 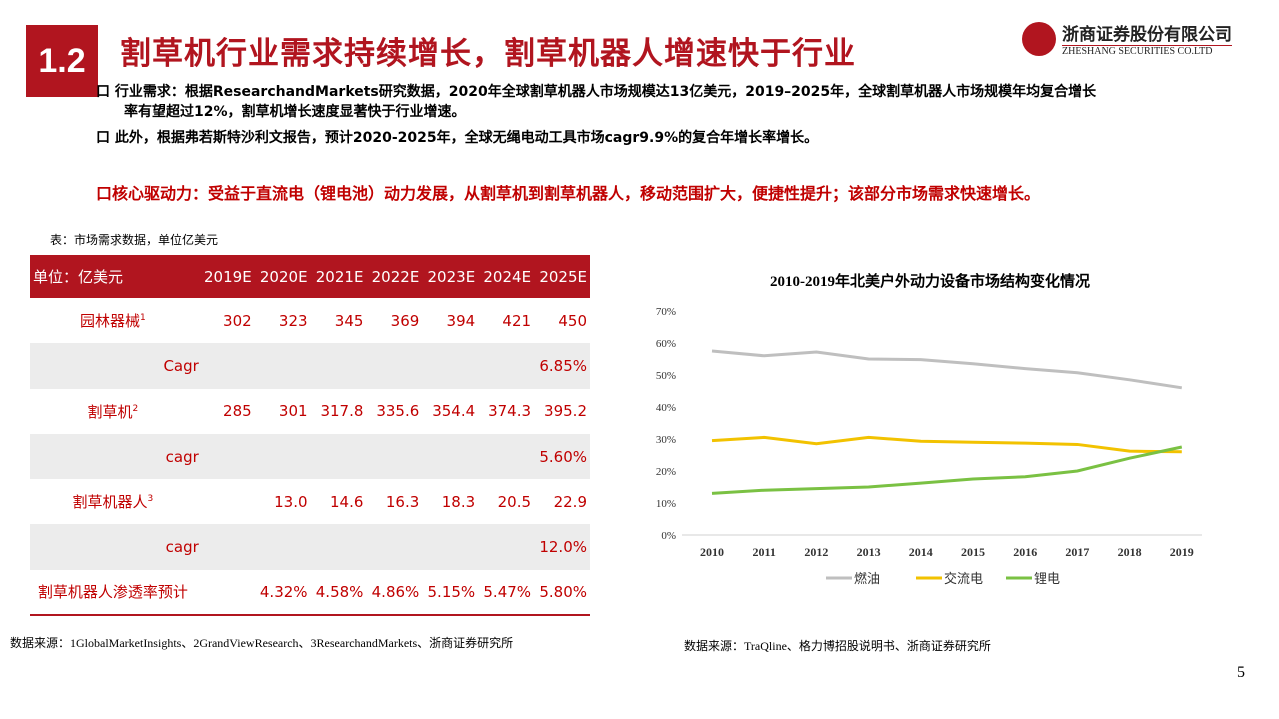 What do you see at coordinates (134, 240) in the screenshot?
I see `table-caption: 表：市场需求数据，单位亿美元` at bounding box center [134, 240].